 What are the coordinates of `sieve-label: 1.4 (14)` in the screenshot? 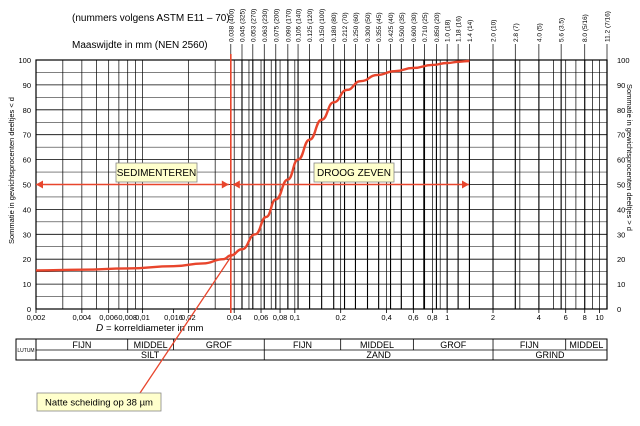 It's located at (470, 31).